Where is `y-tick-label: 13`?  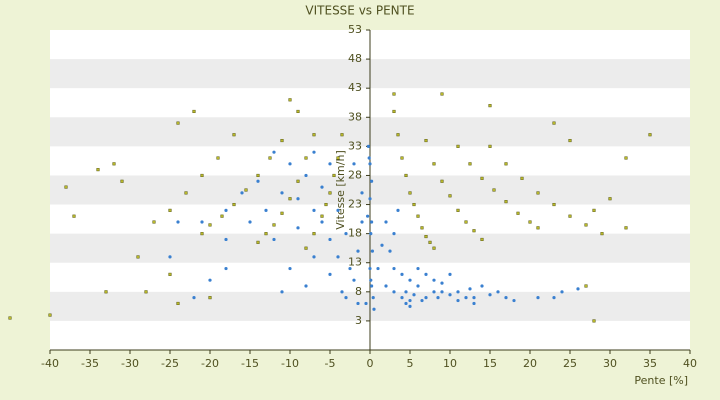 y-tick-label: 13 is located at coordinates (355, 262).